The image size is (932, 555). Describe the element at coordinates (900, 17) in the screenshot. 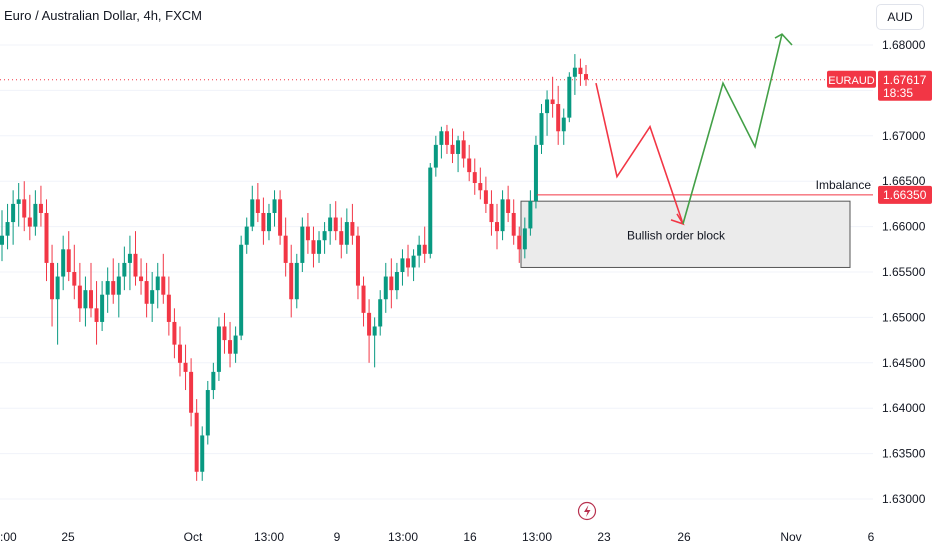

I see `currency-button: AUD` at that location.